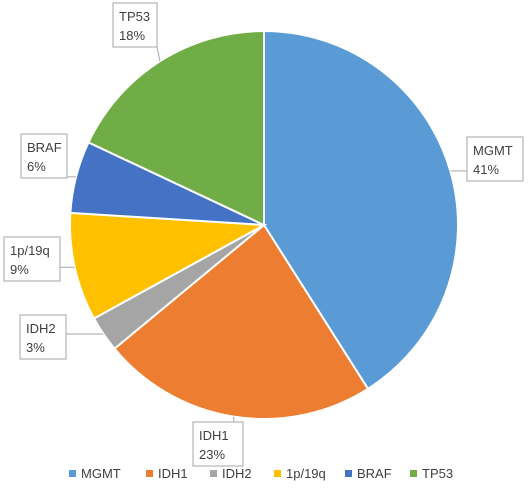  I want to click on legend-label: TP53, so click(437, 473).